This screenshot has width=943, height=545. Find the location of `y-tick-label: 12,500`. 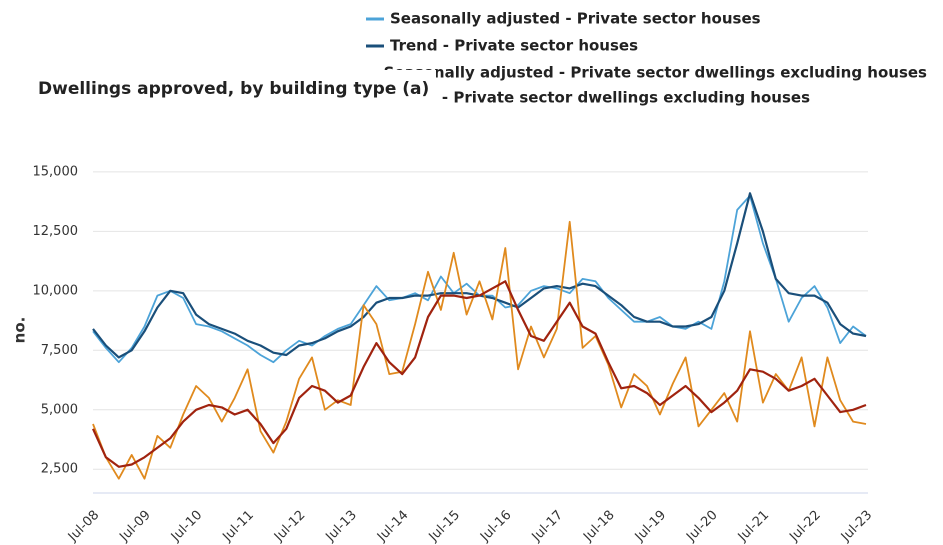

y-tick-label: 12,500 is located at coordinates (56, 231).